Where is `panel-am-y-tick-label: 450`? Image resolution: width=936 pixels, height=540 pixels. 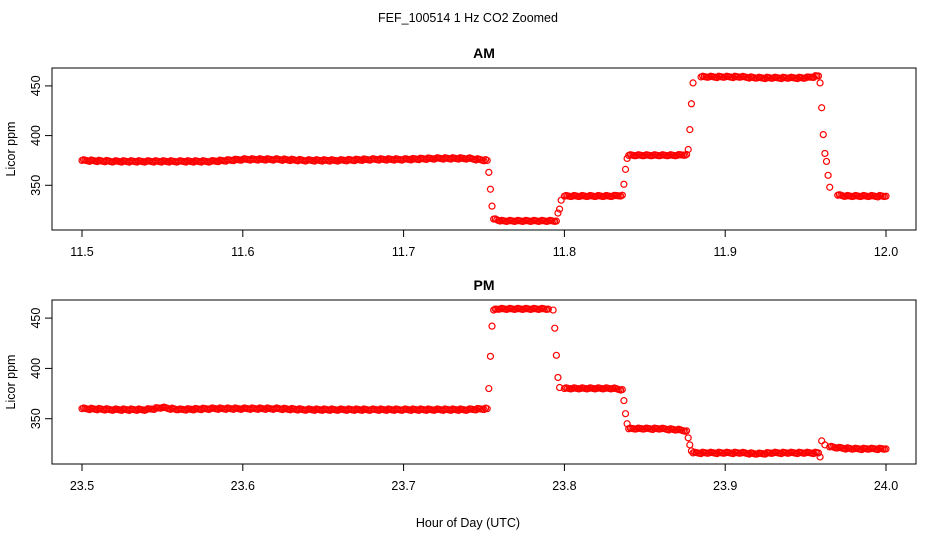 panel-am-y-tick-label: 450 is located at coordinates (36, 85).